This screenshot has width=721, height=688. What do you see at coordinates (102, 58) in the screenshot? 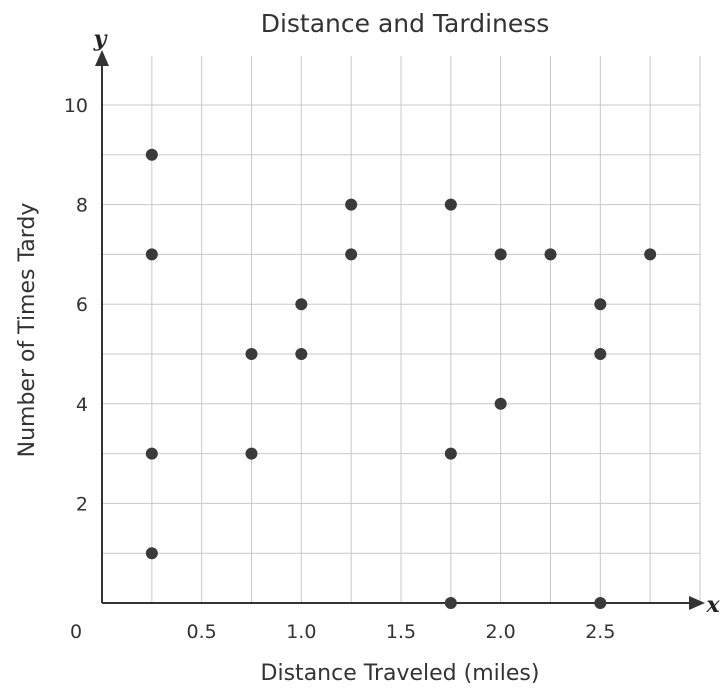
I see `y-axis-arrow-icon` at bounding box center [102, 58].